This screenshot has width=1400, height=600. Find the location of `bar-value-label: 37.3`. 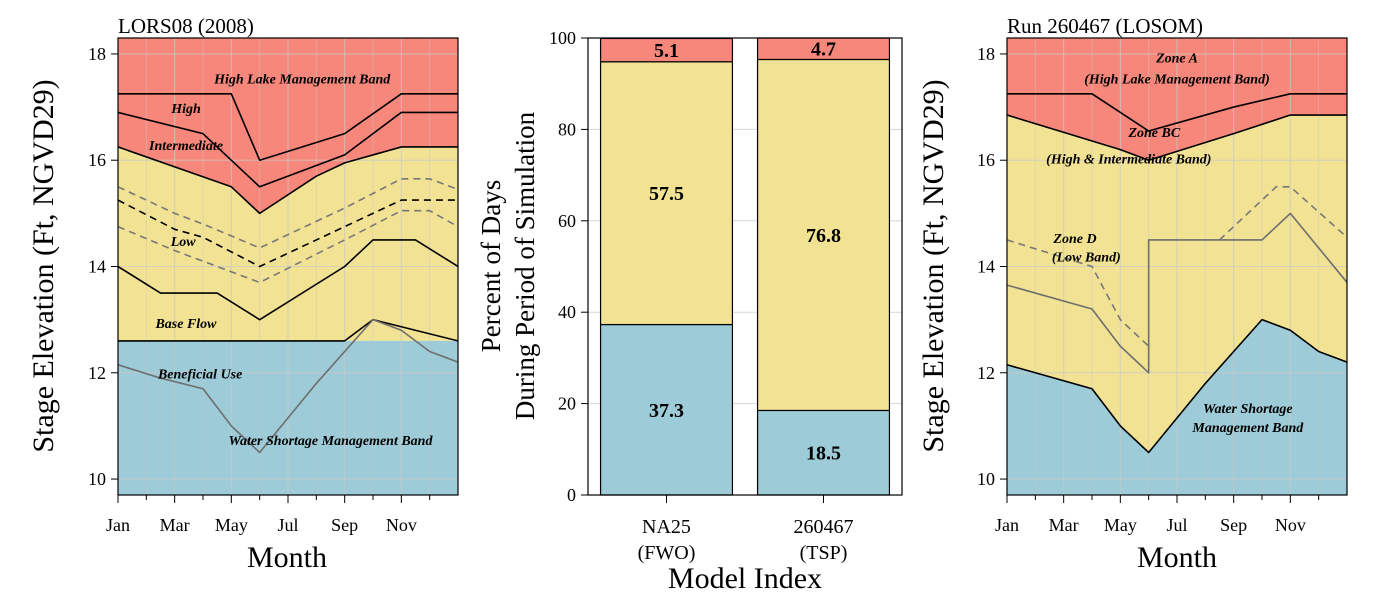

bar-value-label: 37.3 is located at coordinates (666, 411).